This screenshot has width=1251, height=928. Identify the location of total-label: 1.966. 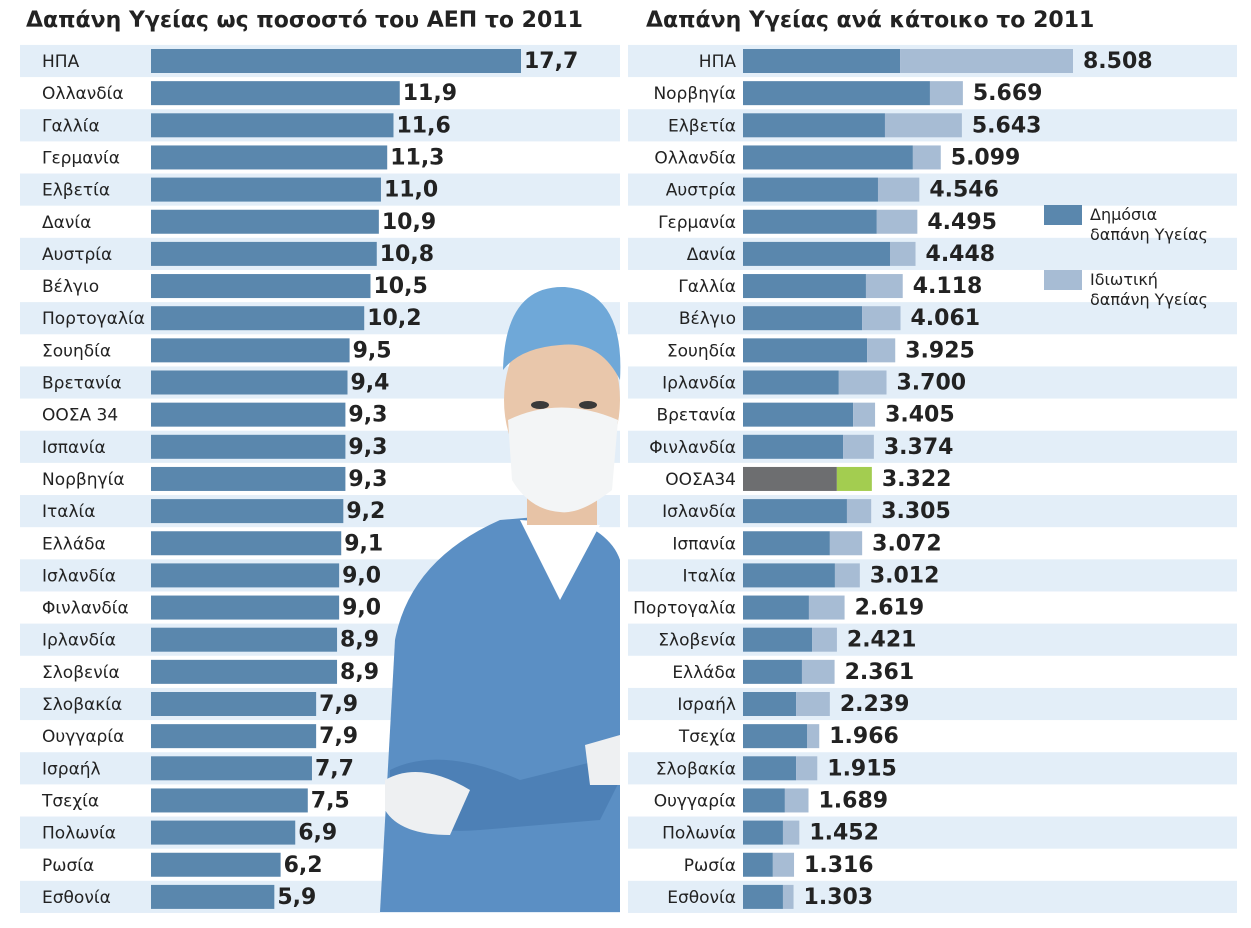
(864, 736).